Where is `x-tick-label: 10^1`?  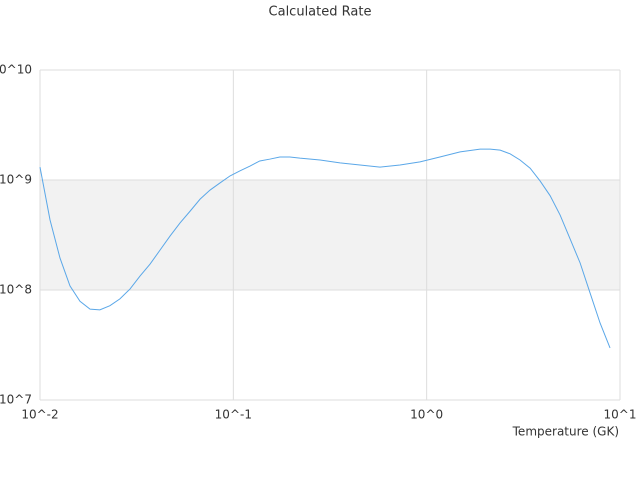
x-tick-label: 10^1 is located at coordinates (620, 415).